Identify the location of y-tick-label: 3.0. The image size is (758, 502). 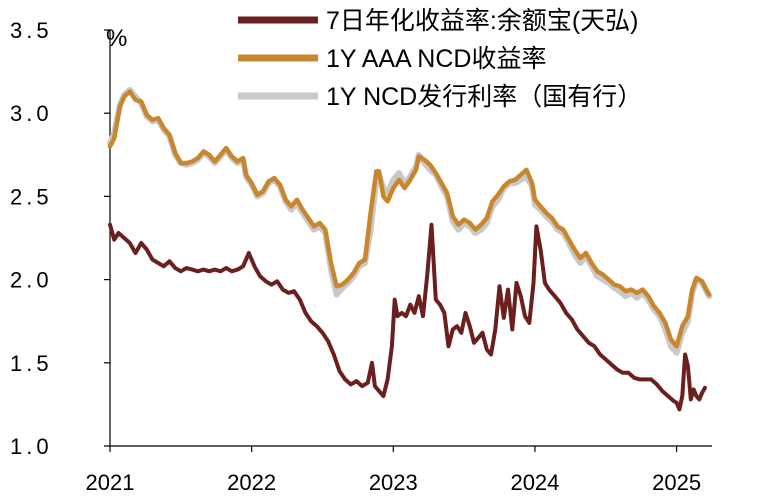
(31, 113).